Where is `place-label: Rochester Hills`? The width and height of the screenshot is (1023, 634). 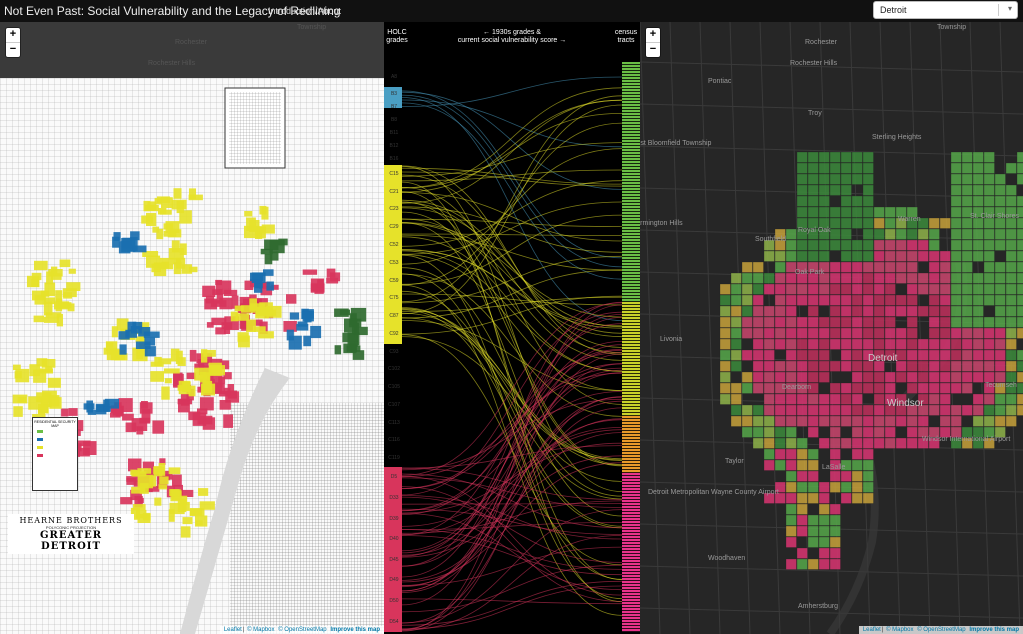 place-label: Rochester Hills is located at coordinates (814, 63).